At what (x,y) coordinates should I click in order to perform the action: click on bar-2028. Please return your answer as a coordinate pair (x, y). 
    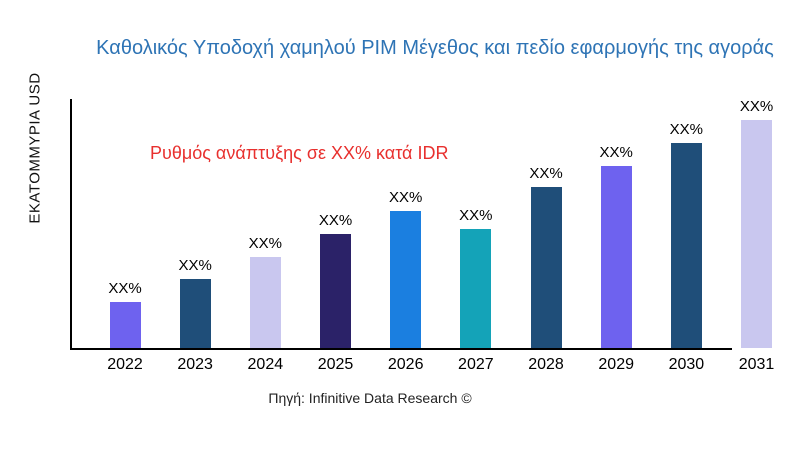
    Looking at the image, I should click on (546, 267).